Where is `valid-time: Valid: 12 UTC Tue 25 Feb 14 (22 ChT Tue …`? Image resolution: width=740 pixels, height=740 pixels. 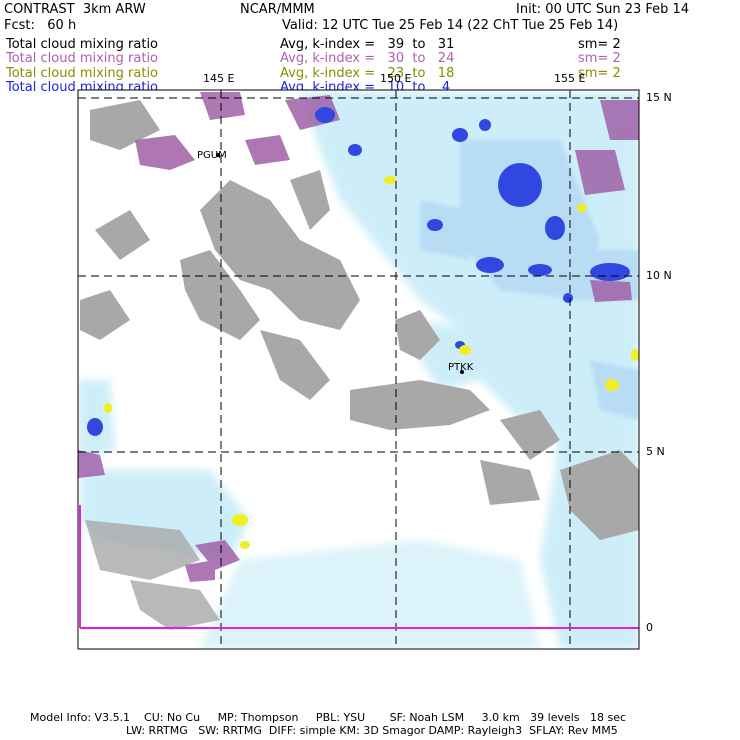 valid-time: Valid: 12 UTC Tue 25 Feb 14 (22 ChT Tue … is located at coordinates (450, 25).